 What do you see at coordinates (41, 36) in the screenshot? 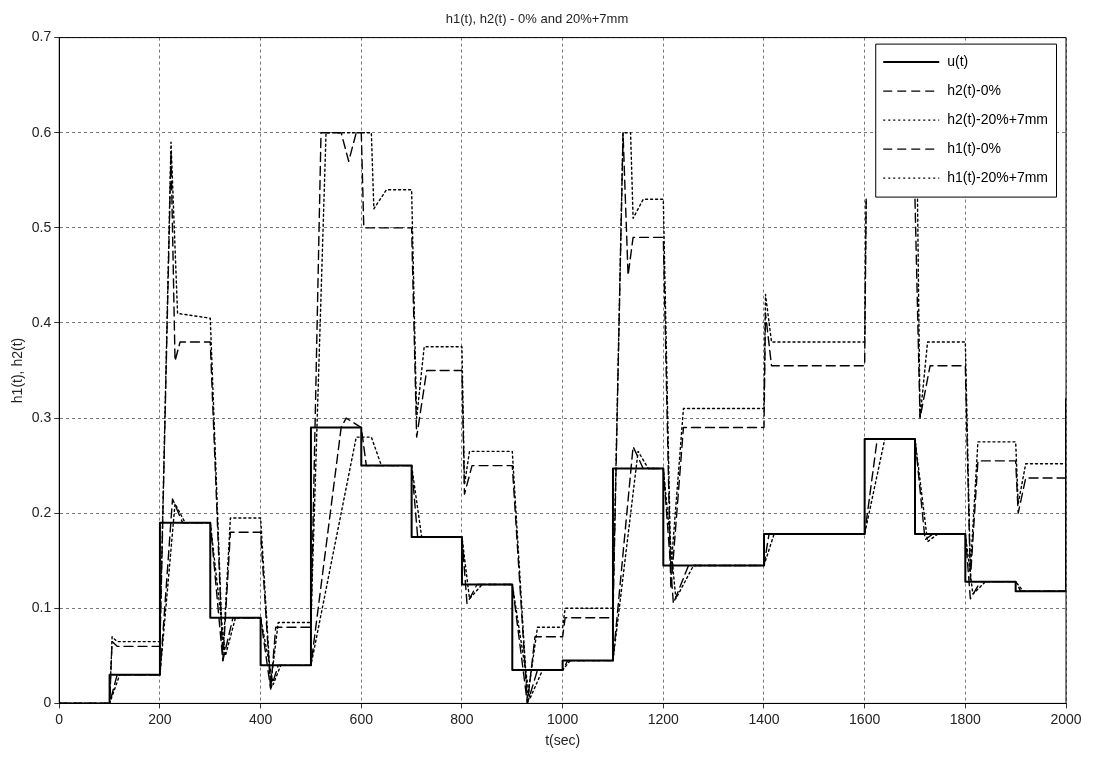
I see `y-tick-label: 0.7` at bounding box center [41, 36].